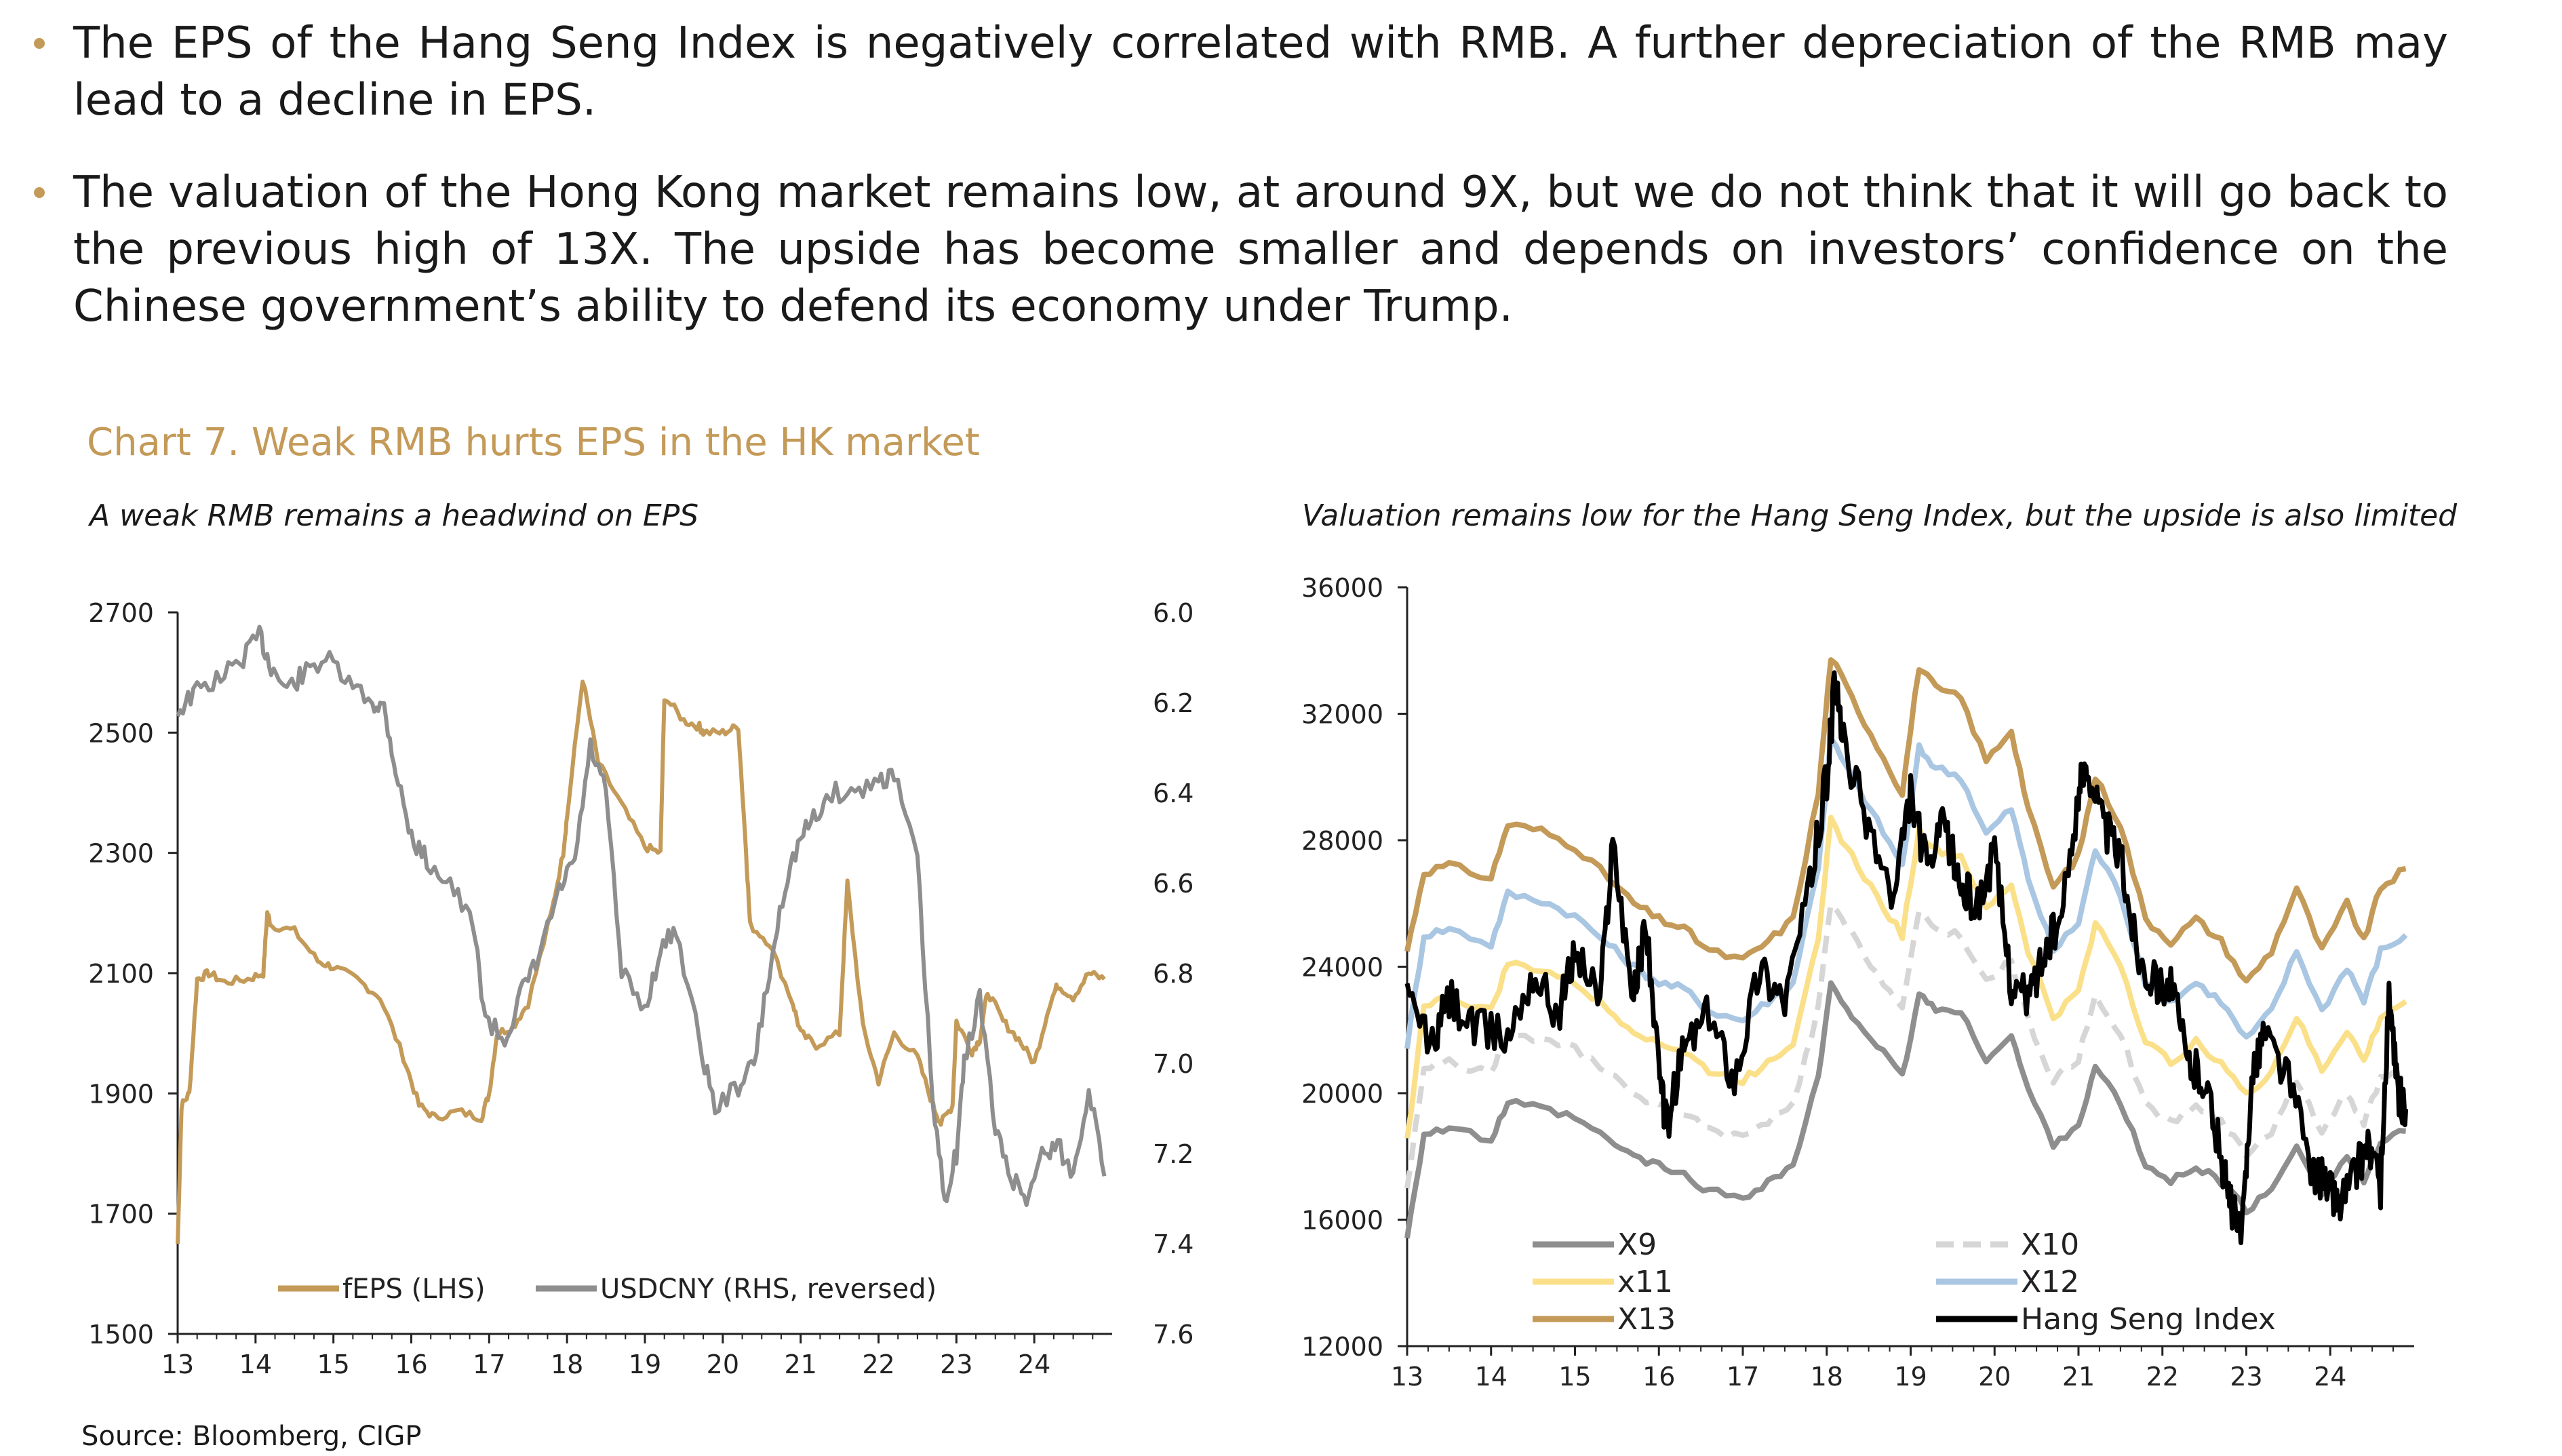 Image resolution: width=2562 pixels, height=1456 pixels. What do you see at coordinates (1646, 1319) in the screenshot?
I see `legend-label: X13` at bounding box center [1646, 1319].